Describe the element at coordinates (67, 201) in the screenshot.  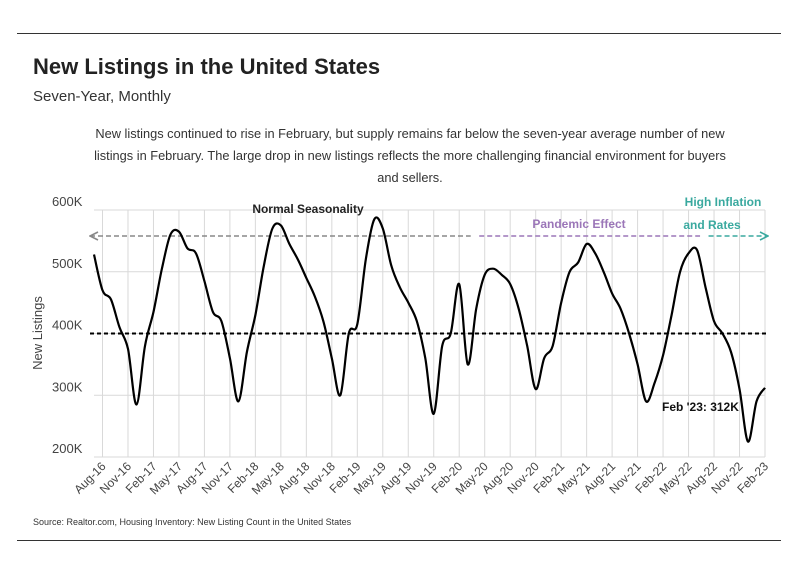
I see `y-tick-label: 600K` at that location.